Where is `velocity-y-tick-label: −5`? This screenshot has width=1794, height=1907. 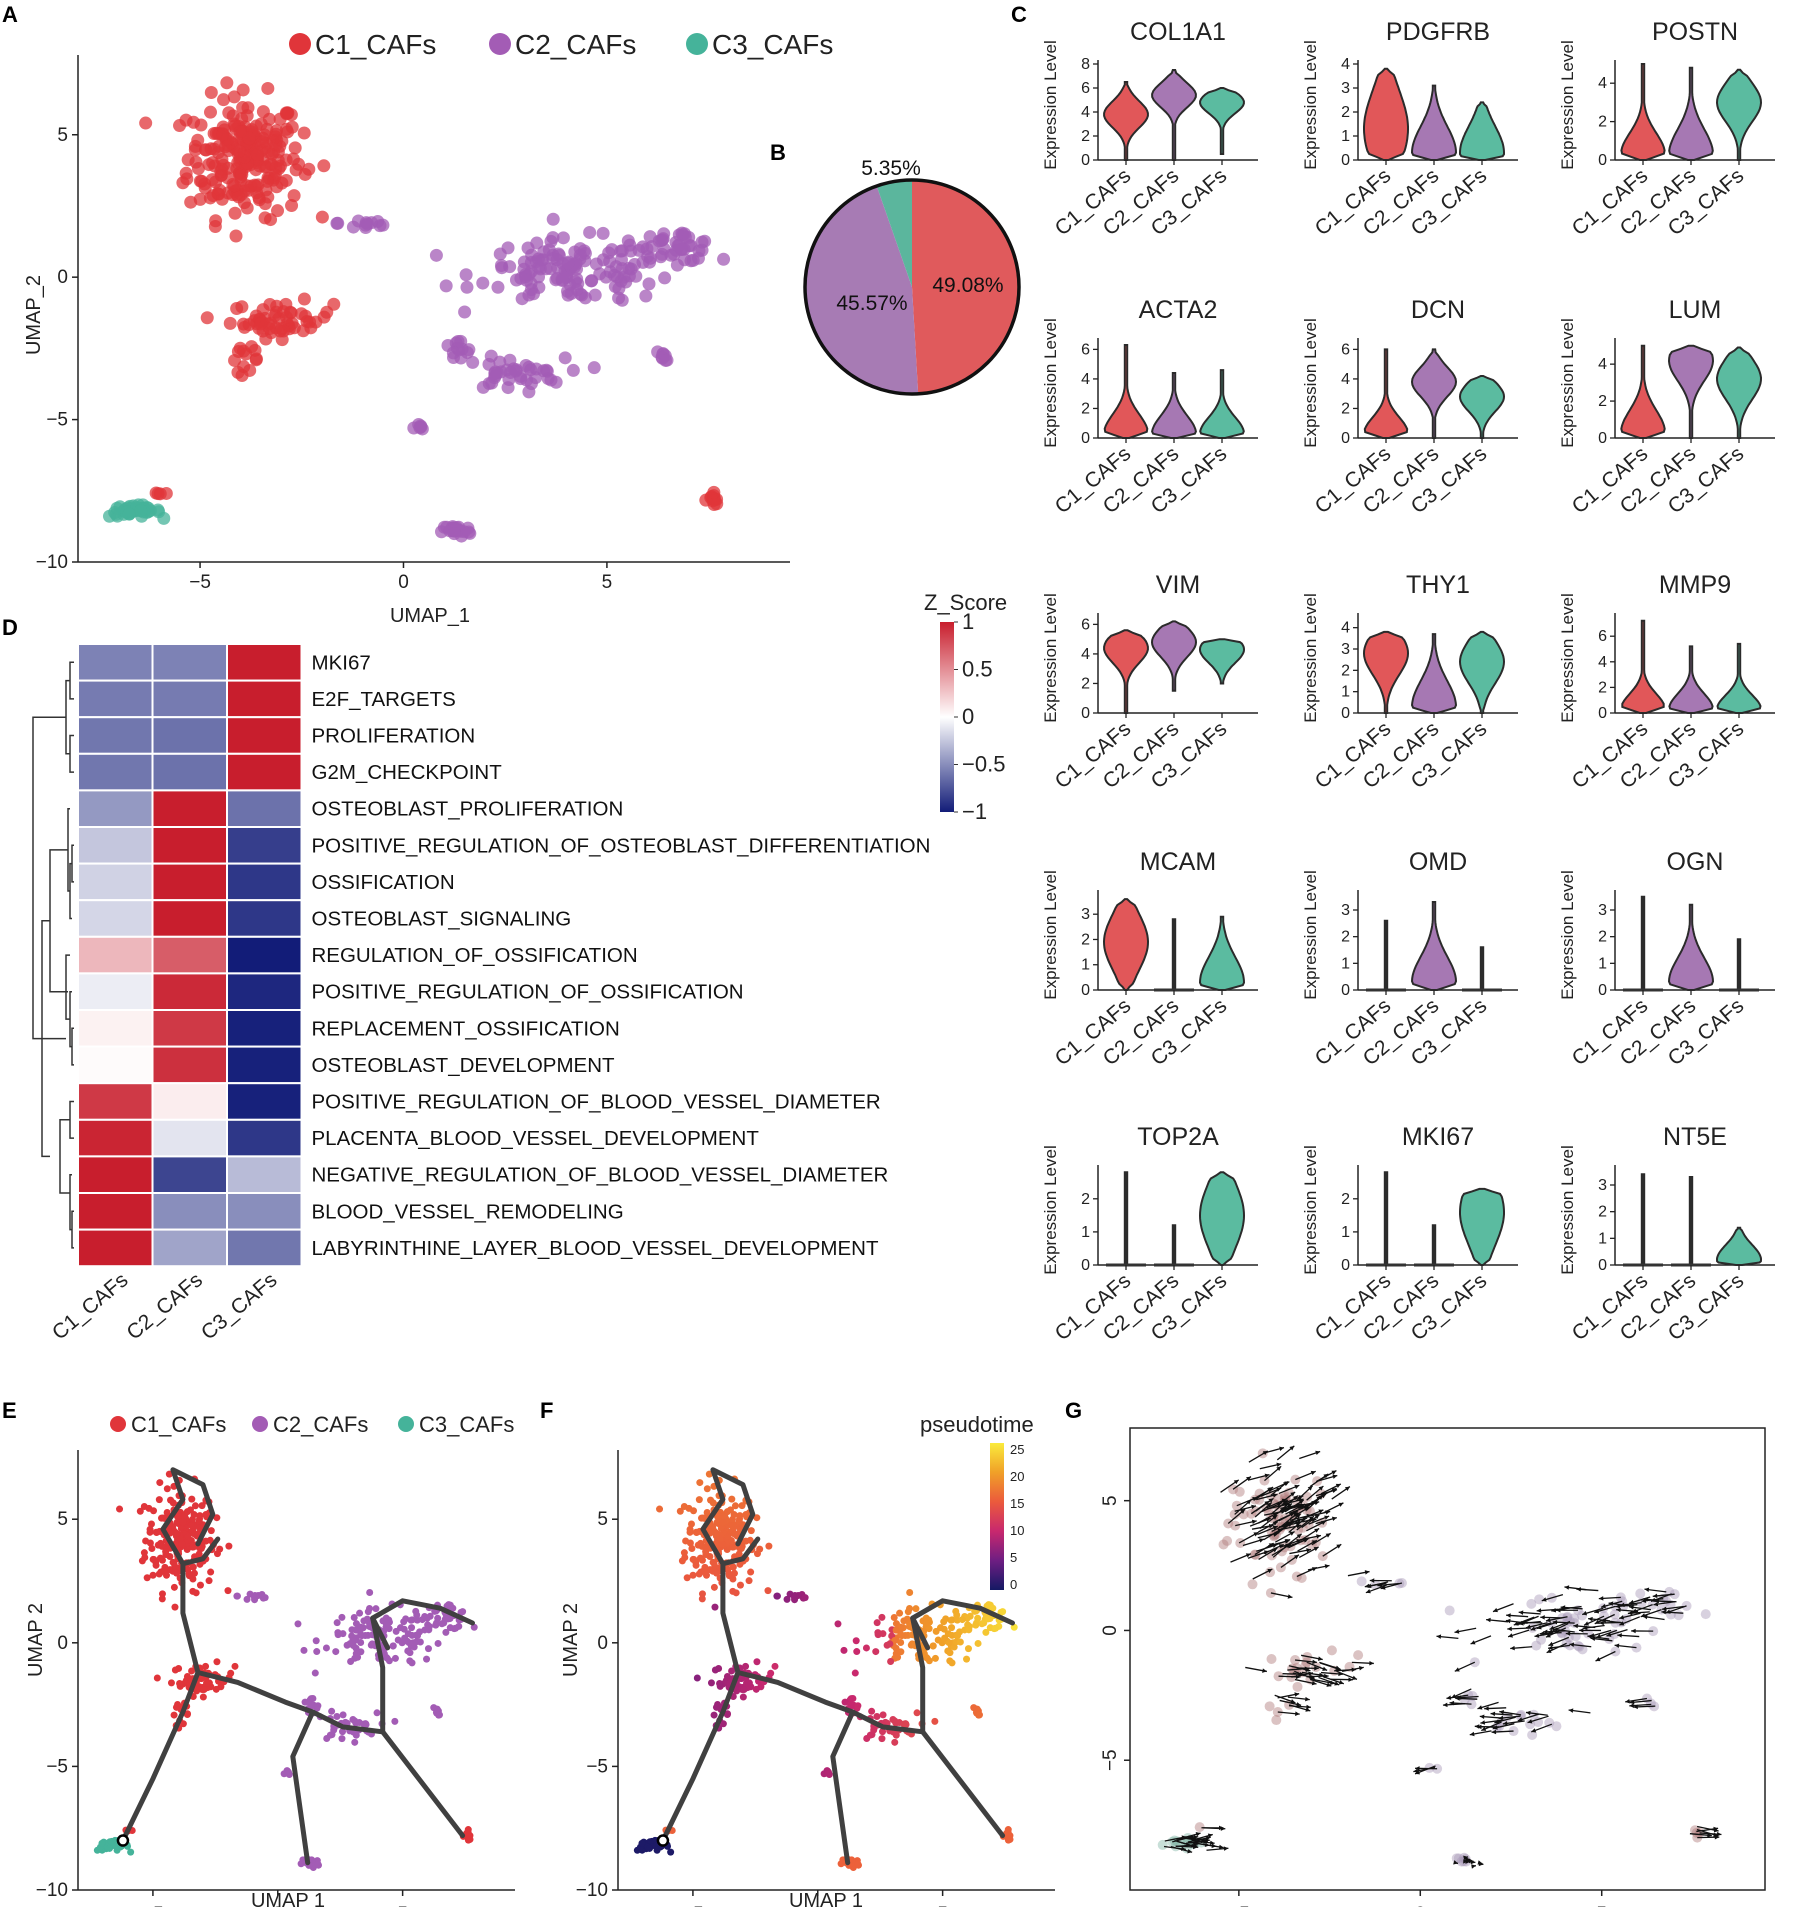
velocity-y-tick-label: −5 is located at coordinates (1110, 1760).